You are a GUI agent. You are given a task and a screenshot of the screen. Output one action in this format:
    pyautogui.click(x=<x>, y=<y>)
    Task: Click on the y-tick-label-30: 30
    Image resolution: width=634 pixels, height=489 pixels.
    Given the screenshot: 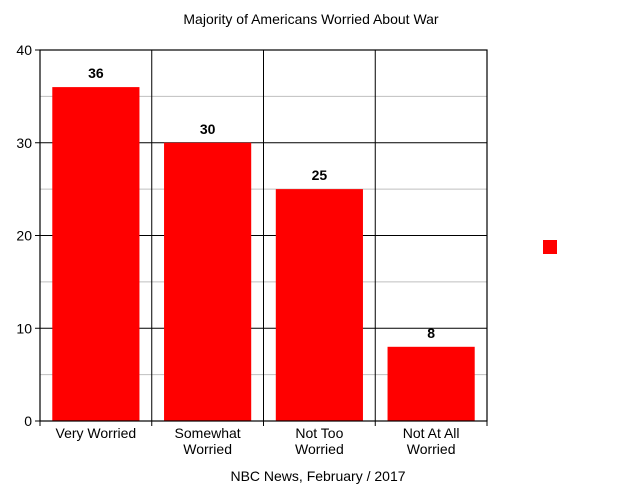 What is the action you would take?
    pyautogui.click(x=24, y=143)
    